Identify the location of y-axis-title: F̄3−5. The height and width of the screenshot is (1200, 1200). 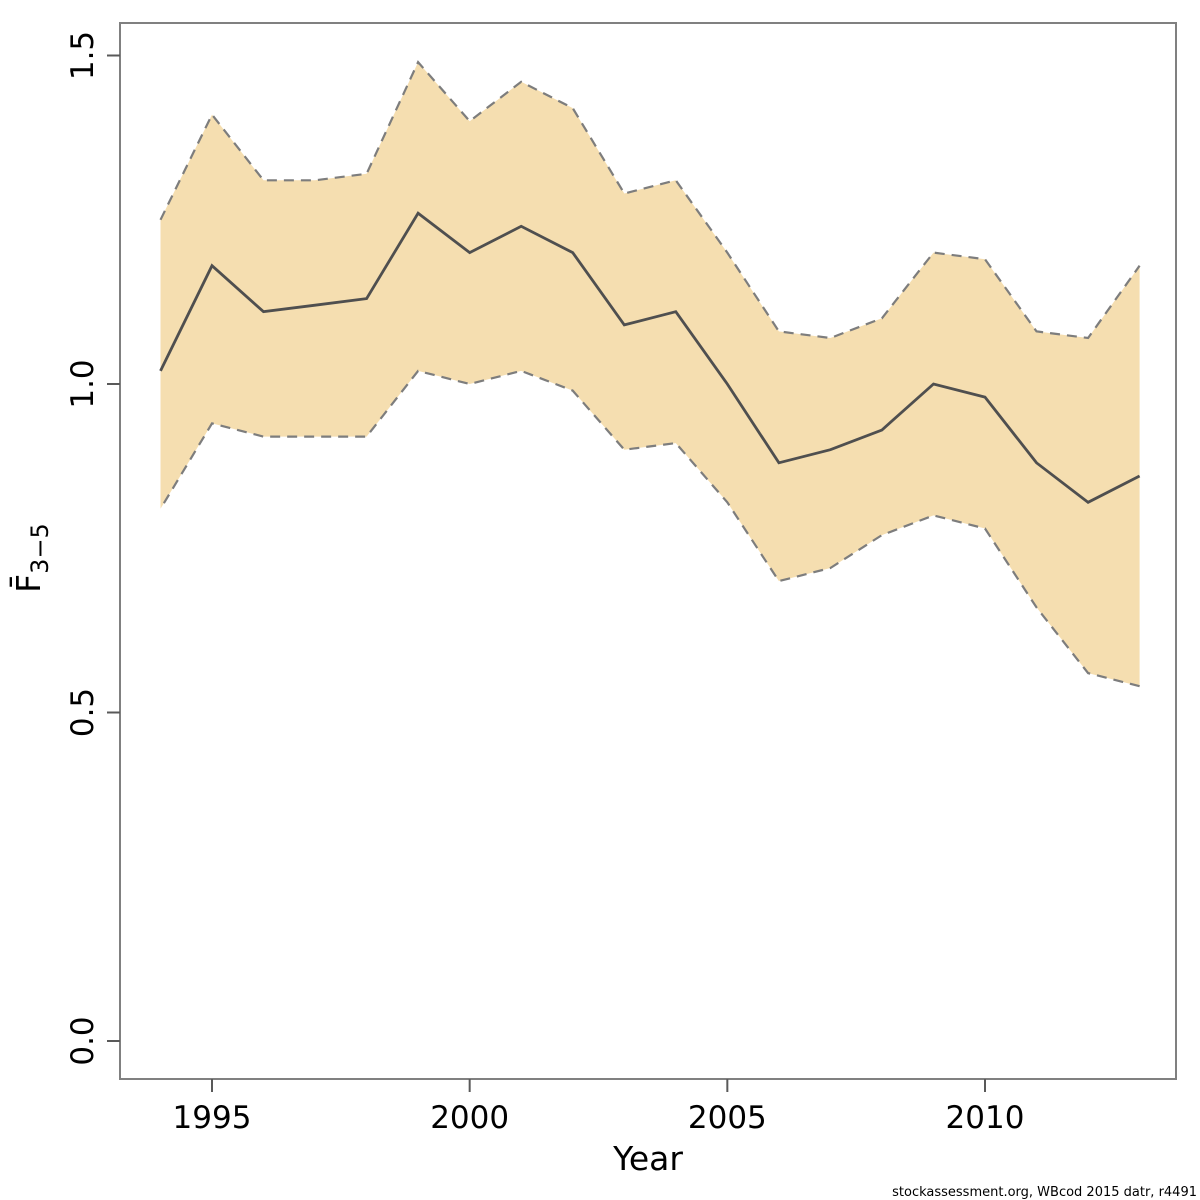
(31, 558).